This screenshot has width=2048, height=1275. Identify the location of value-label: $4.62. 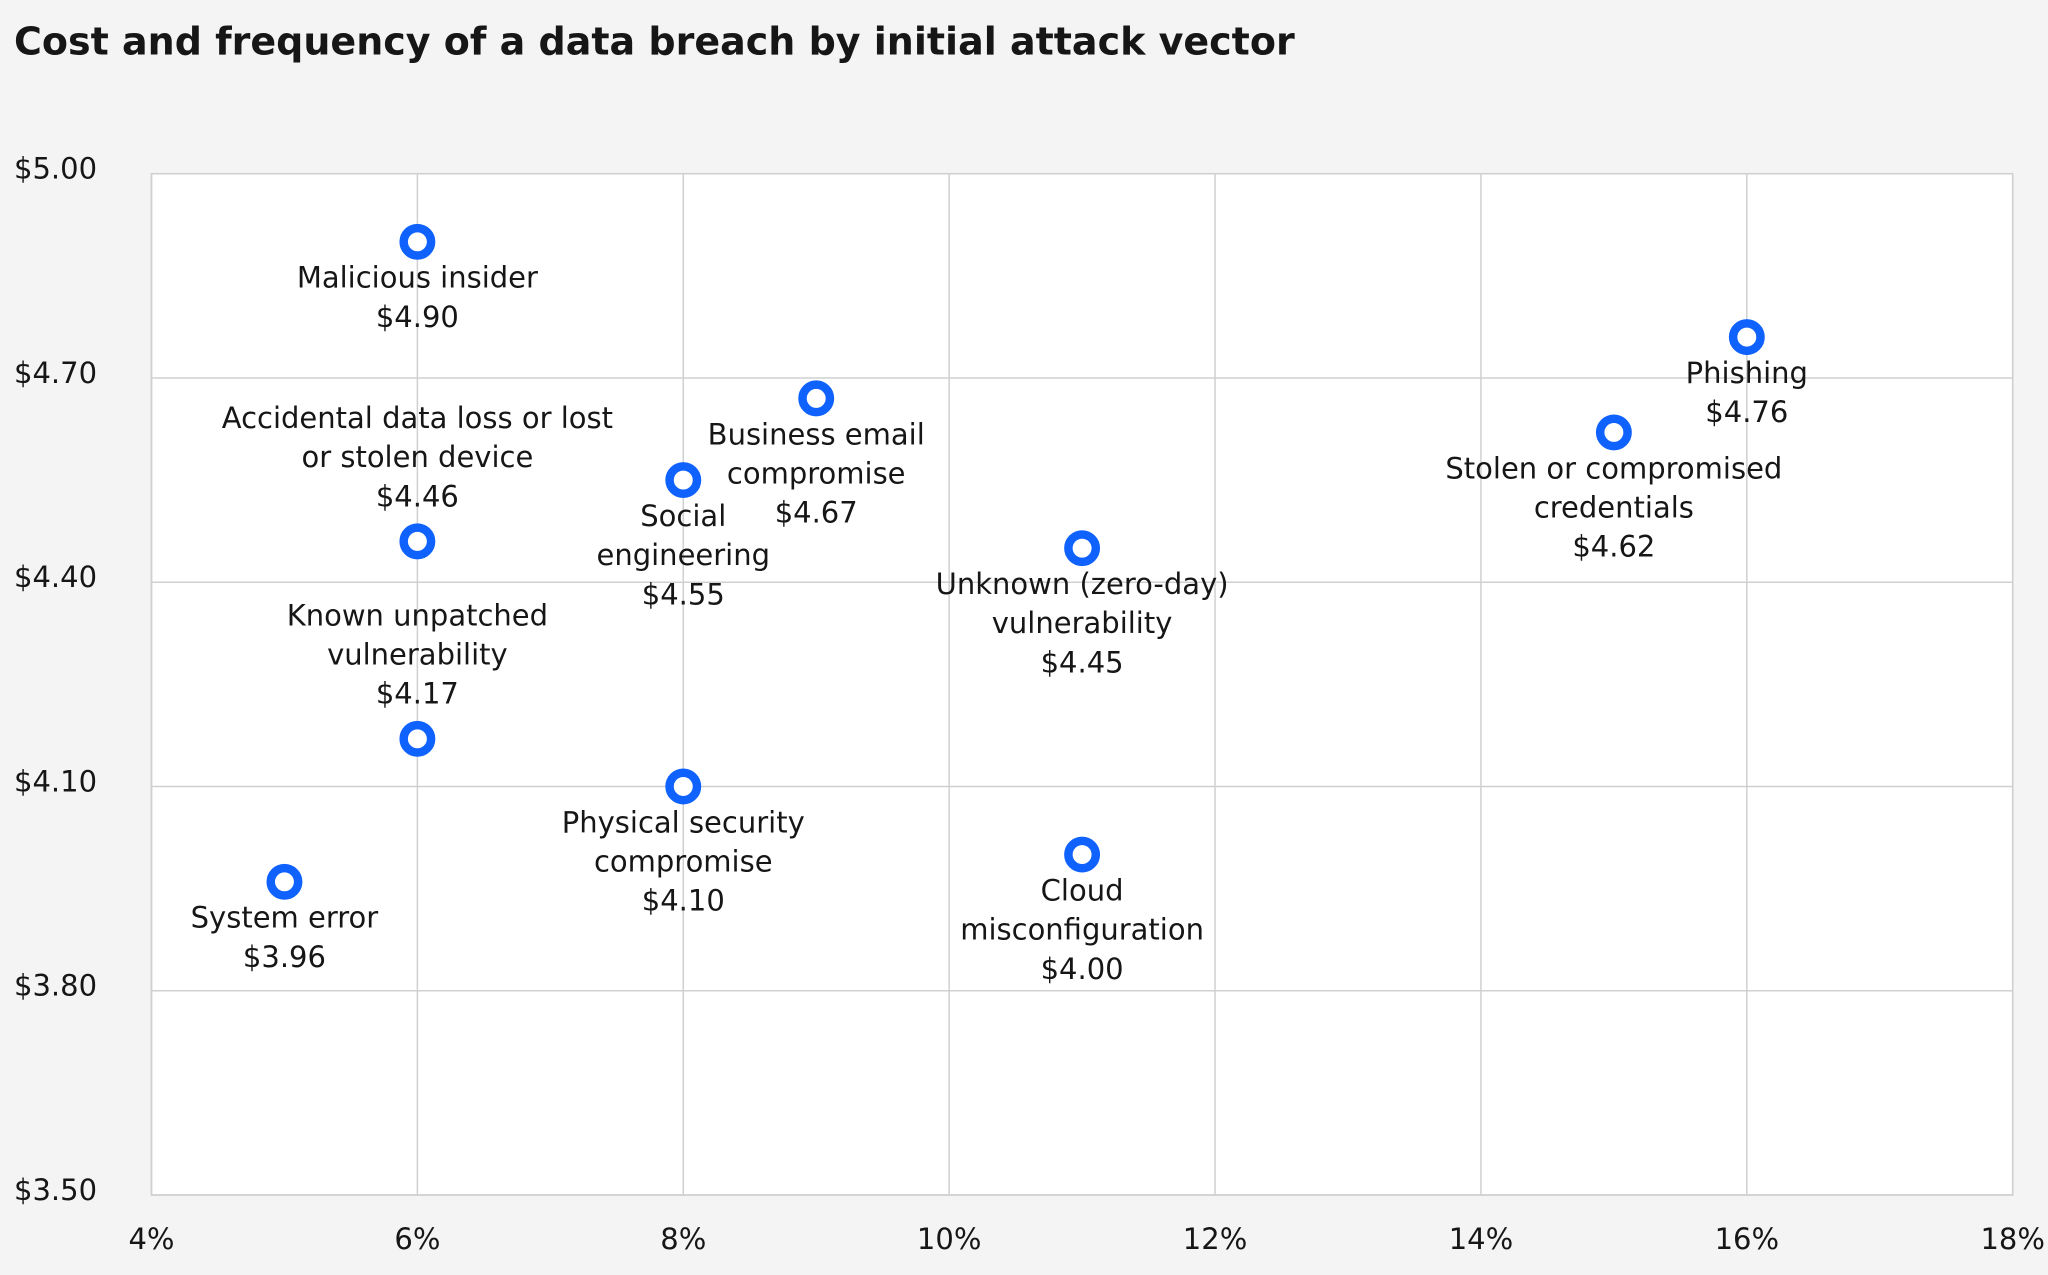
(1613, 547).